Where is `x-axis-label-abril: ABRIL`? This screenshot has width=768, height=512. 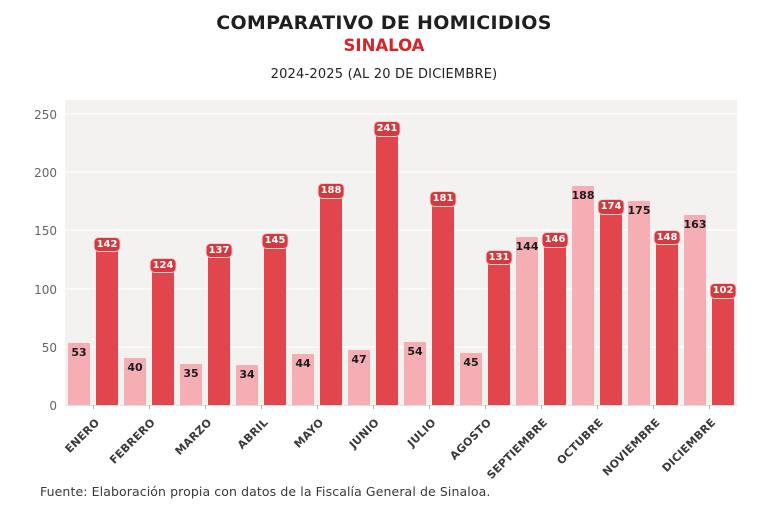 x-axis-label-abril: ABRIL is located at coordinates (252, 434).